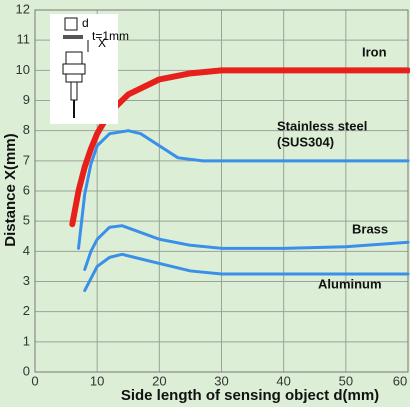  What do you see at coordinates (370, 228) in the screenshot?
I see `series-label: Brass` at bounding box center [370, 228].